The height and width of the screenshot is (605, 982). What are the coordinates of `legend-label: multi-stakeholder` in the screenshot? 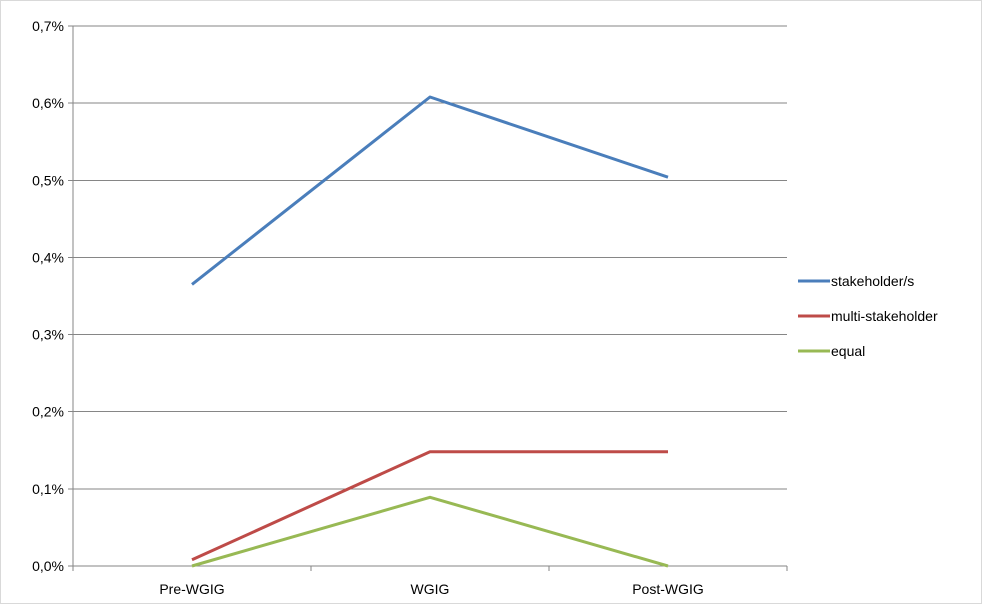 It's located at (884, 316).